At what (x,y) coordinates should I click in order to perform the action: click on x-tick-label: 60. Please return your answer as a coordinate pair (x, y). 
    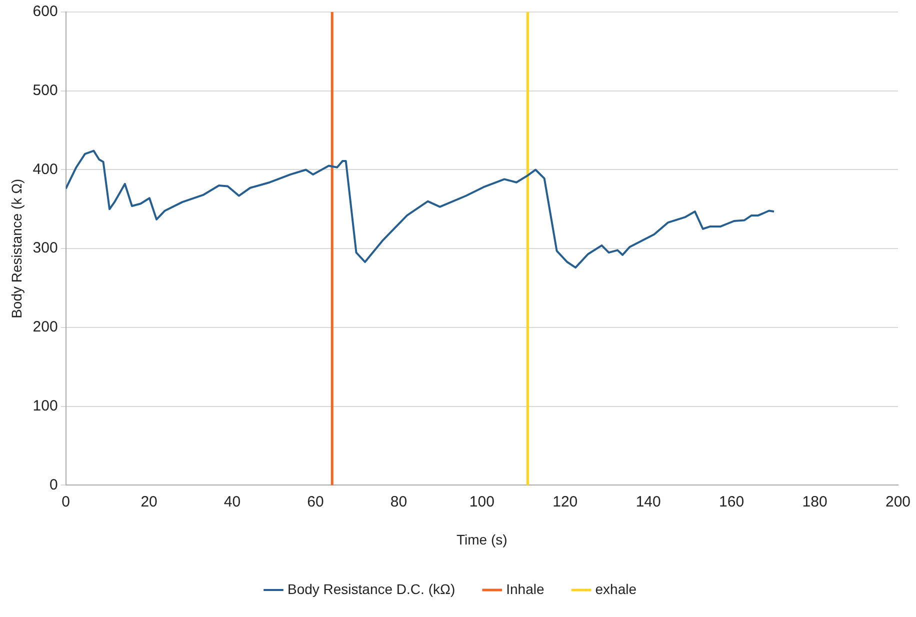
    Looking at the image, I should click on (315, 501).